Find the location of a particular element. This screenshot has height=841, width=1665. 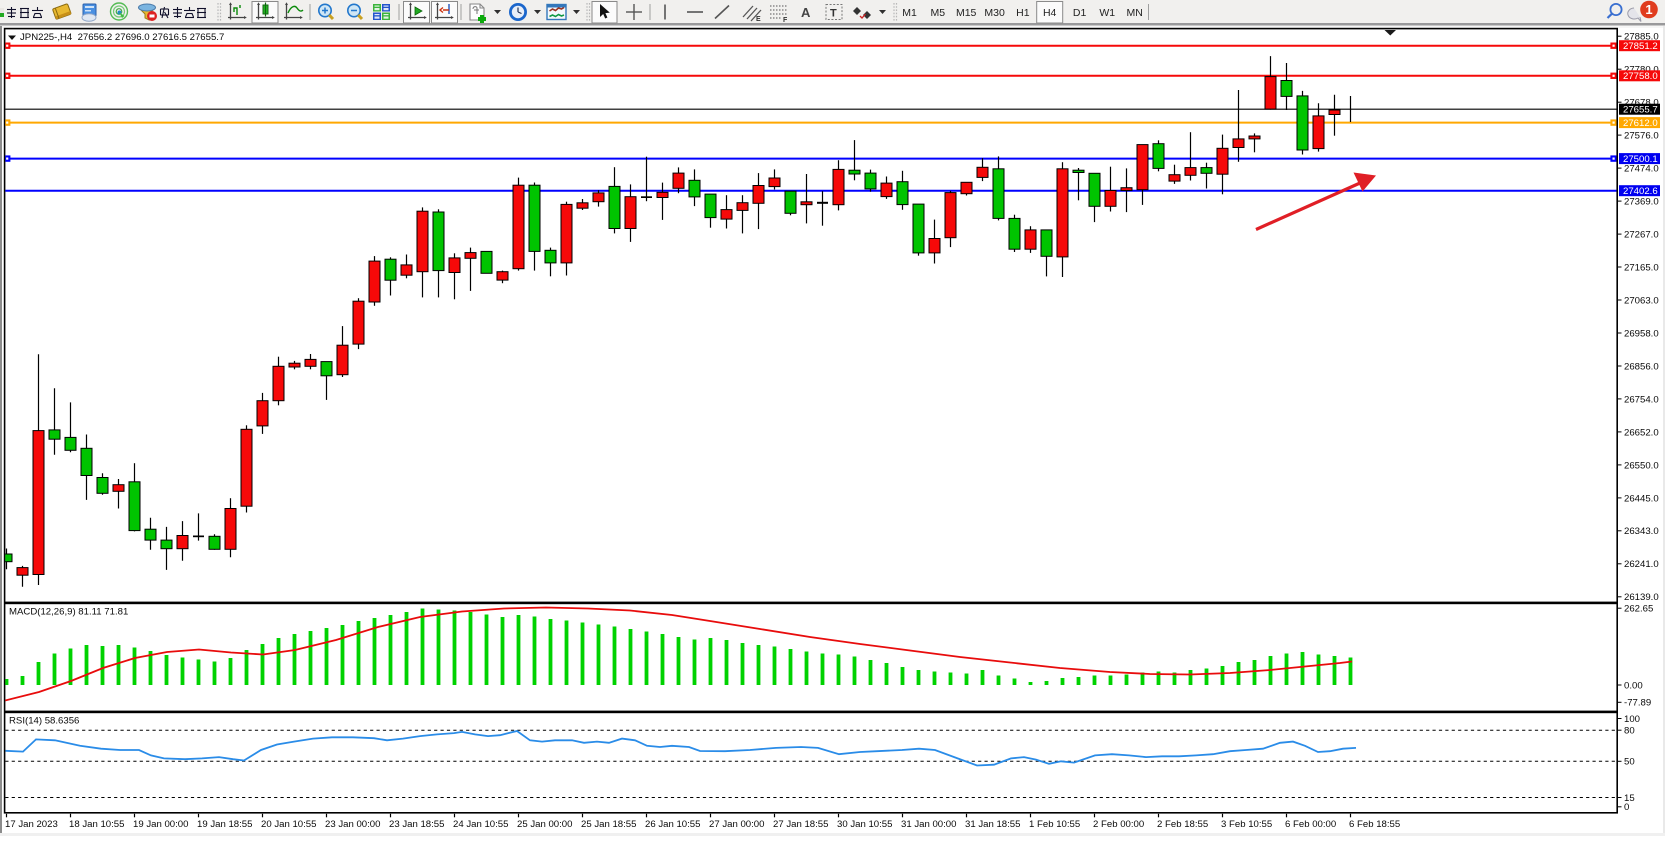

svg-text: 27576.0 is located at coordinates (1641, 136).